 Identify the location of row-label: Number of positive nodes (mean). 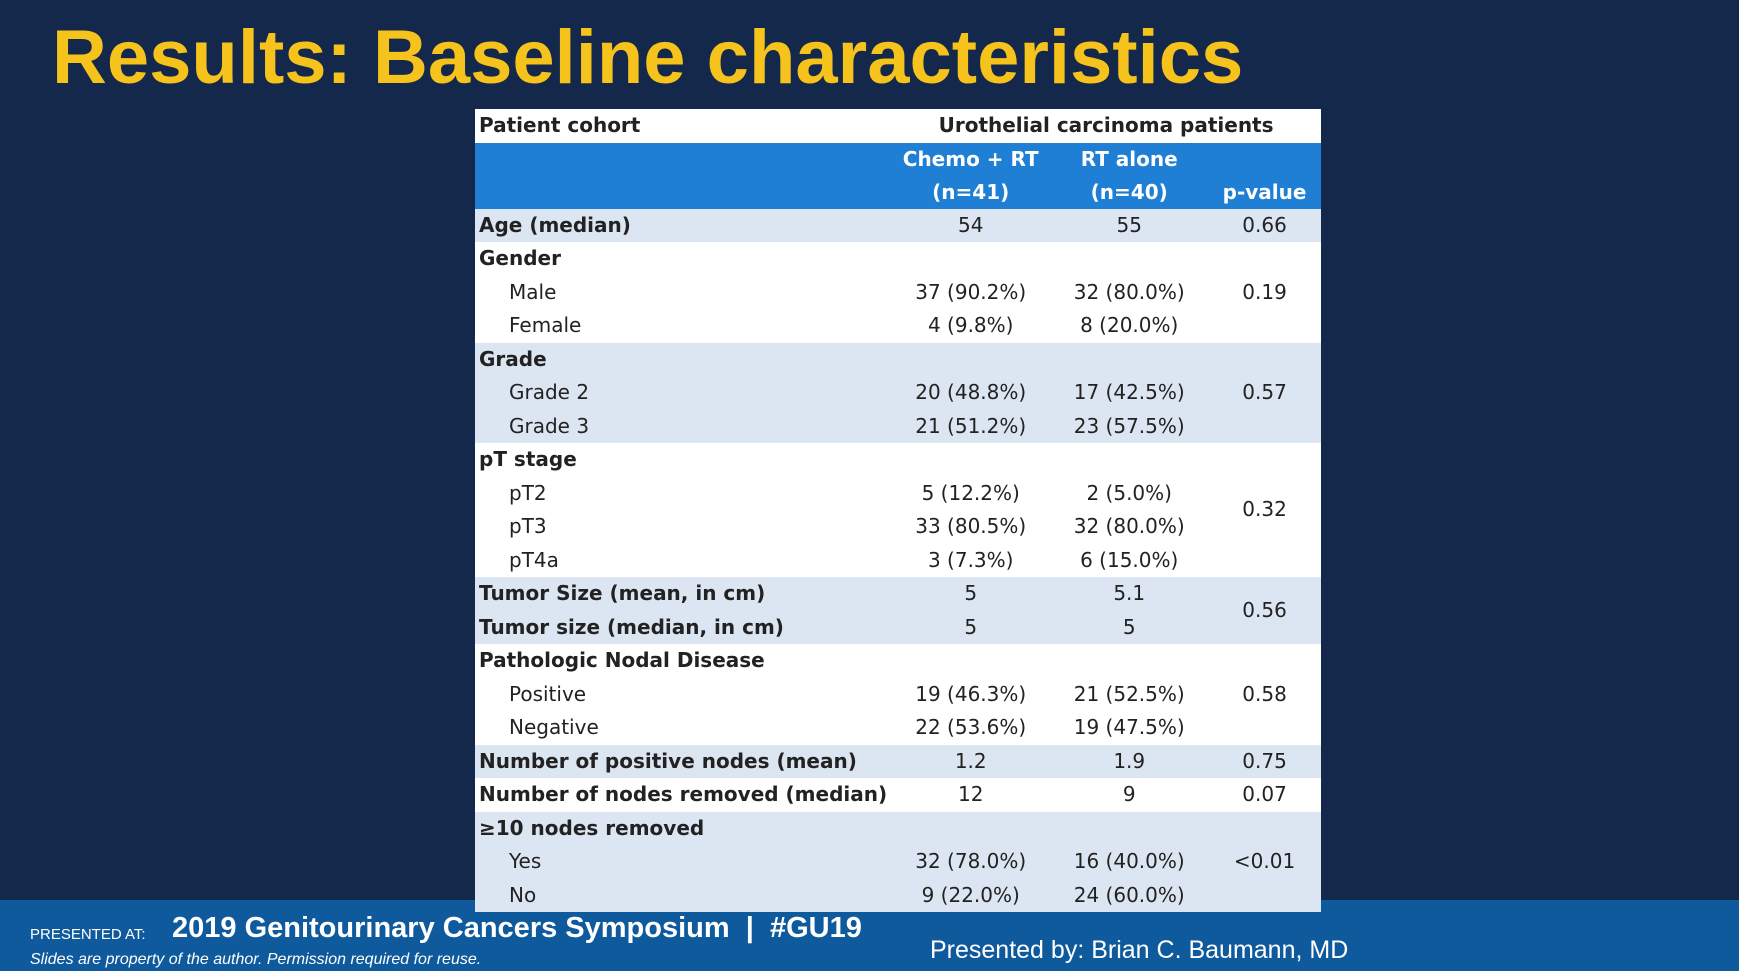
(683, 761).